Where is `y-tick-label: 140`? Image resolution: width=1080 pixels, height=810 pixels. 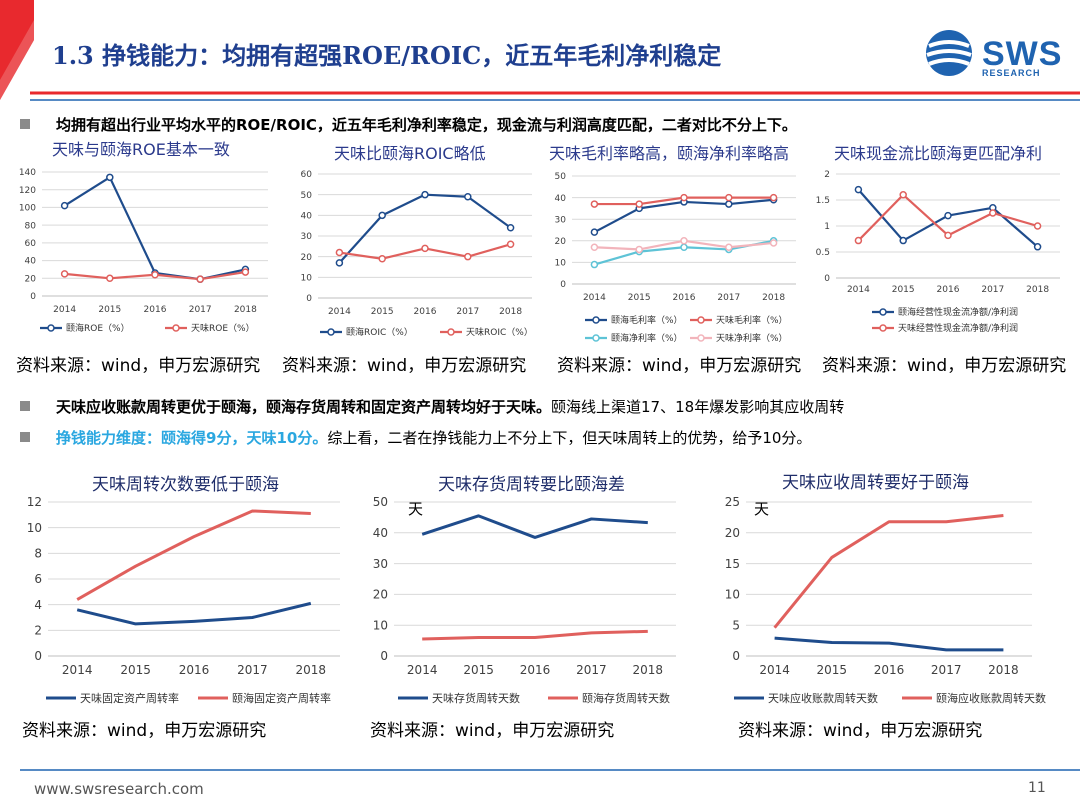 y-tick-label: 140 is located at coordinates (27, 173).